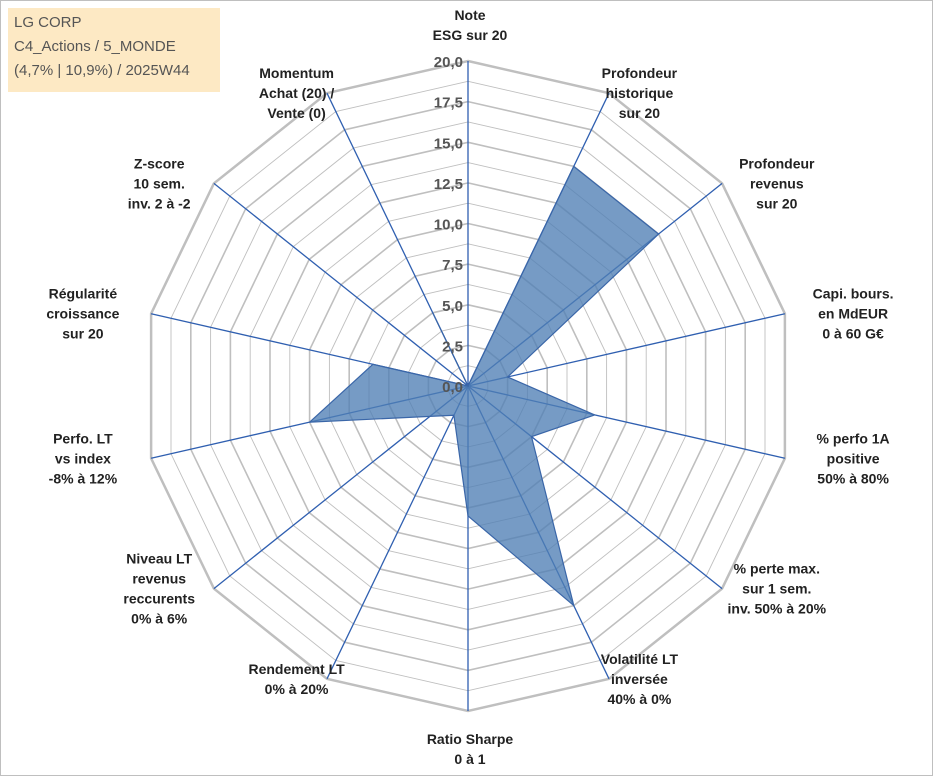 This screenshot has width=933, height=776. Describe the element at coordinates (470, 25) in the screenshot. I see `axis-label: Note ESG sur 20` at that location.